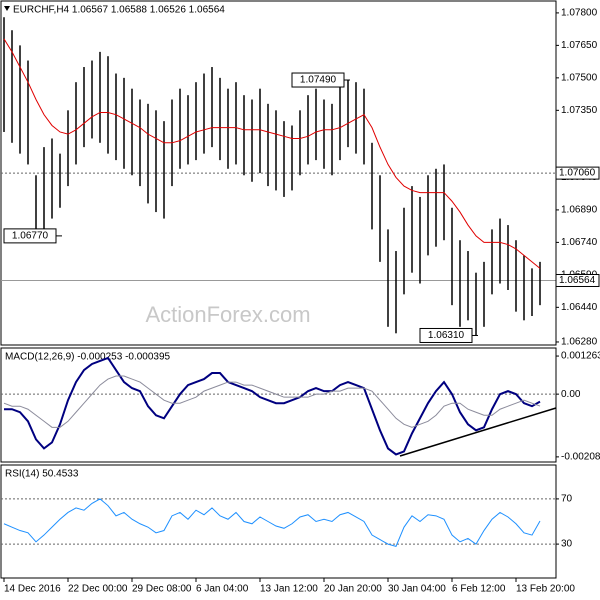 Image resolution: width=600 pixels, height=600 pixels. What do you see at coordinates (571, 394) in the screenshot?
I see `y-tick-label: 0.00` at bounding box center [571, 394].